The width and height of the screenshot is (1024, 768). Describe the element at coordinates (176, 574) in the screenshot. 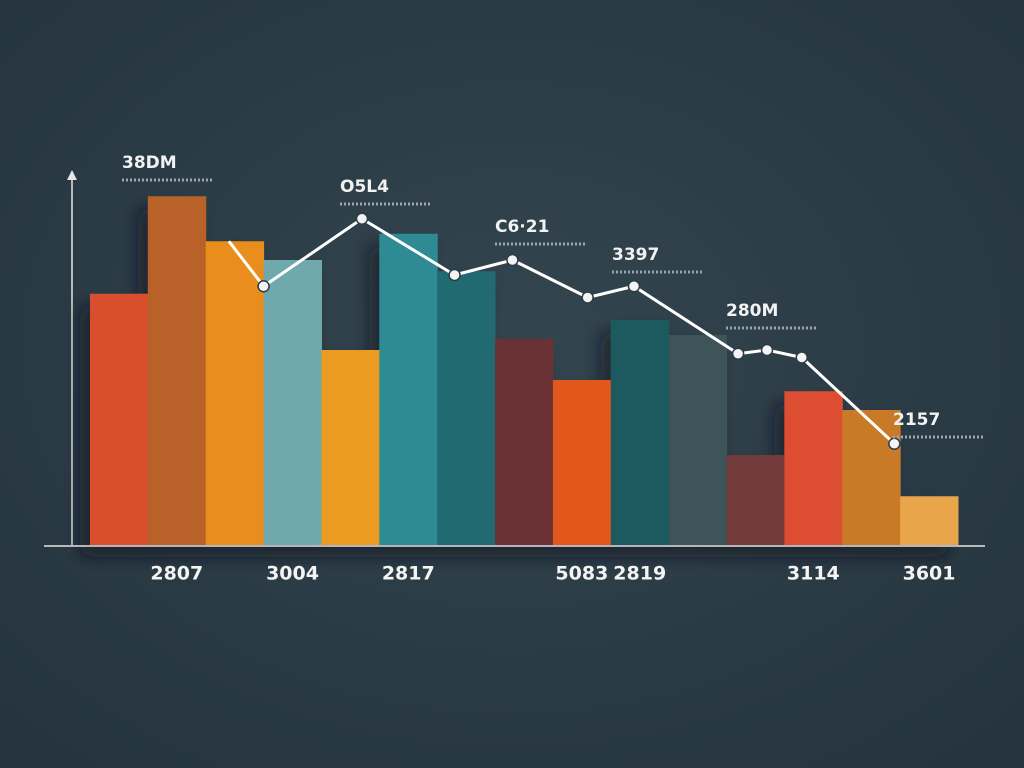

I see `x-tick-label: 2807` at that location.